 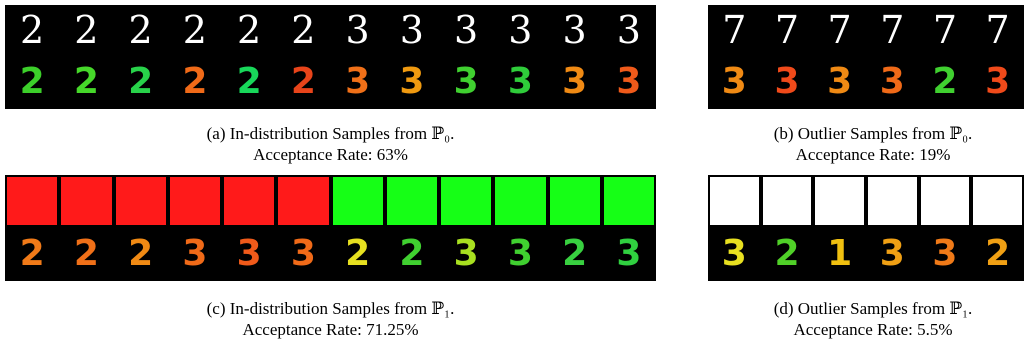 What do you see at coordinates (330, 133) in the screenshot?
I see `panel-a-caption-title: (a) In-distribution Samples from ℙ₀.` at bounding box center [330, 133].